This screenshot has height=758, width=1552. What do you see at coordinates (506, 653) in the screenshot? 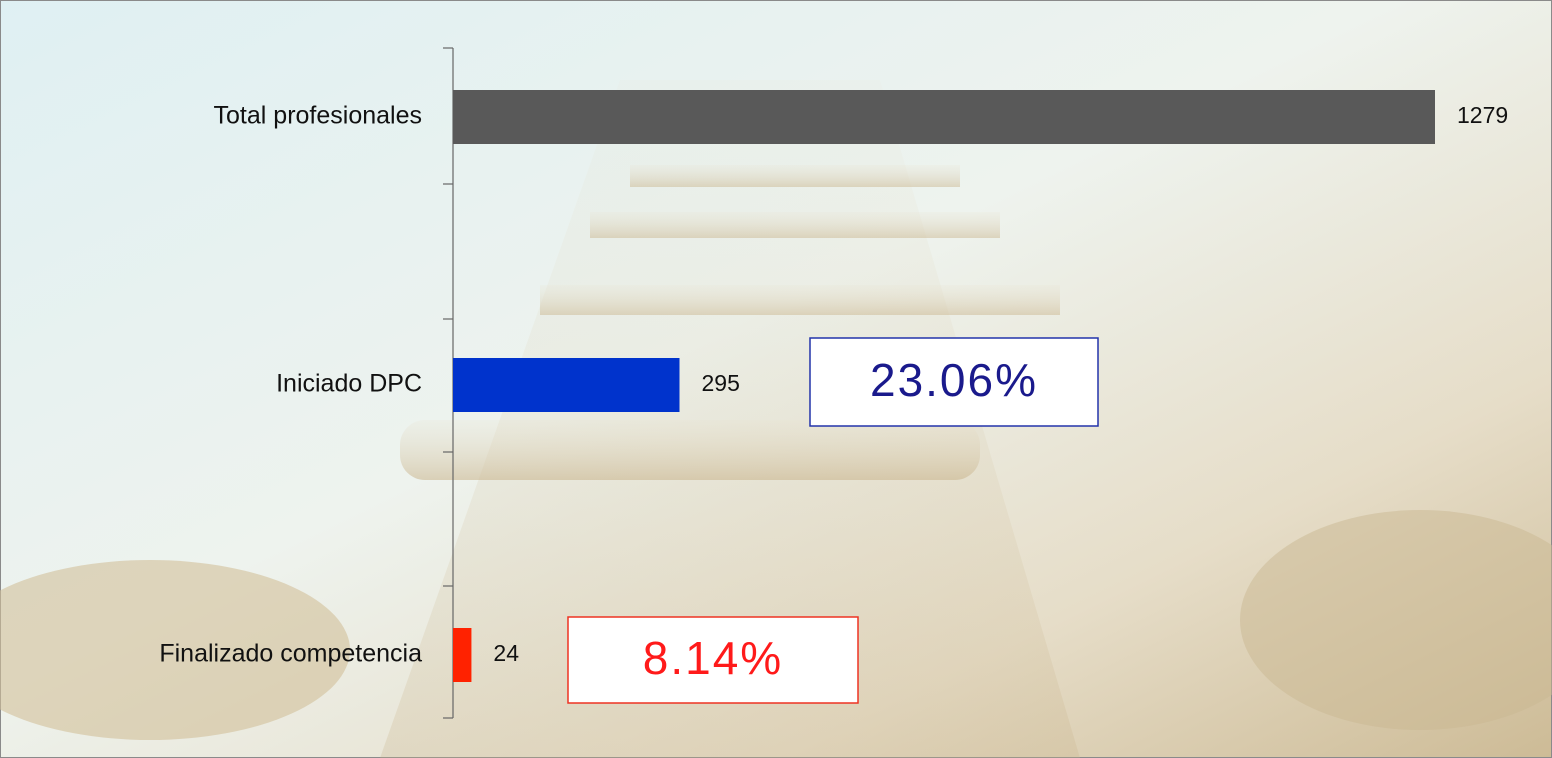
I see `value-label: 24` at bounding box center [506, 653].